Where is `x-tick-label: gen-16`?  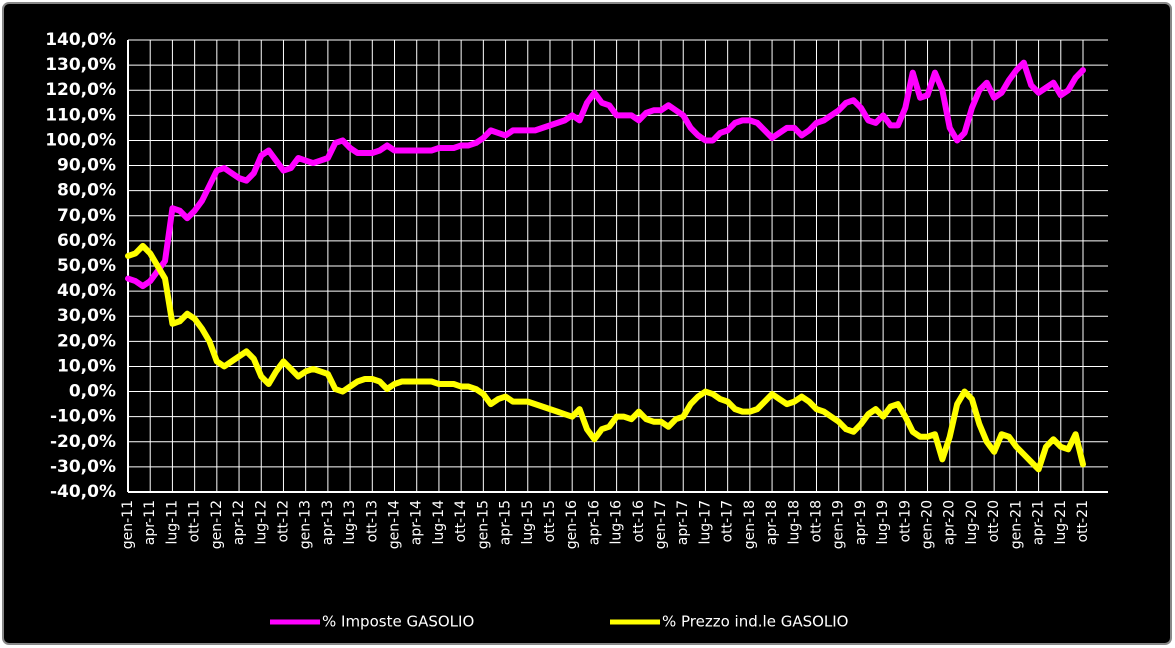
x-tick-label: gen-16 is located at coordinates (572, 524).